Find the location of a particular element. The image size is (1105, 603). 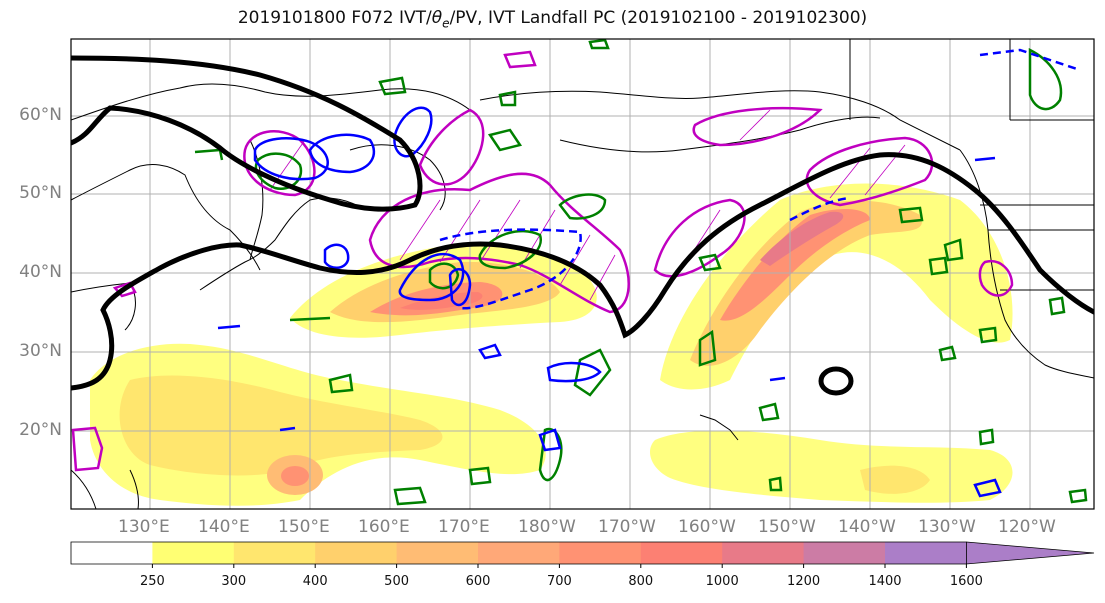

lon-label: 130°E is located at coordinates (144, 527).